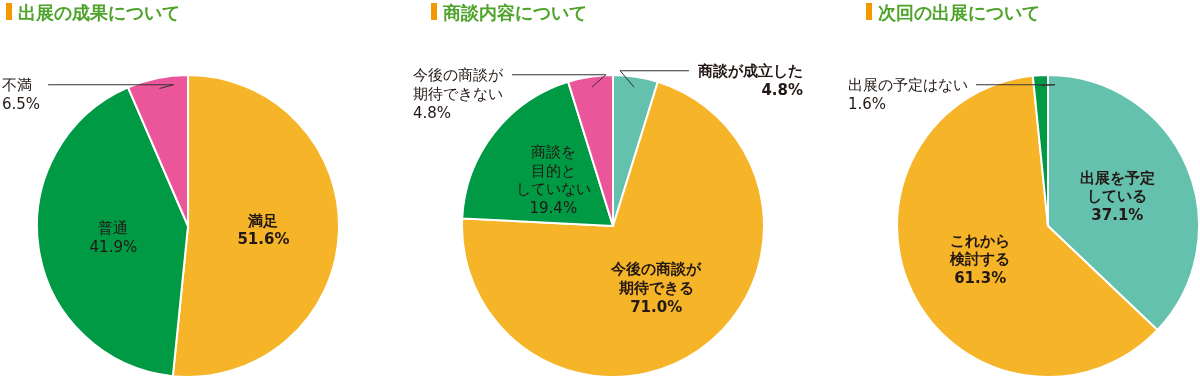 The width and height of the screenshot is (1200, 378). I want to click on chart-title: 出展の成果について, so click(99, 12).